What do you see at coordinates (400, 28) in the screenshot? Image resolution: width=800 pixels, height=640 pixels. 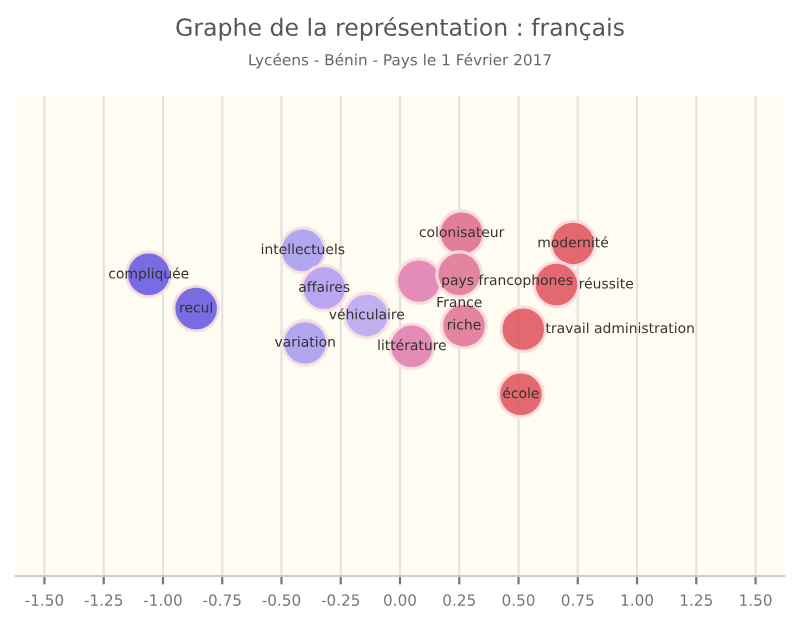 I see `chart-title: Graphe de la représentation : français` at bounding box center [400, 28].